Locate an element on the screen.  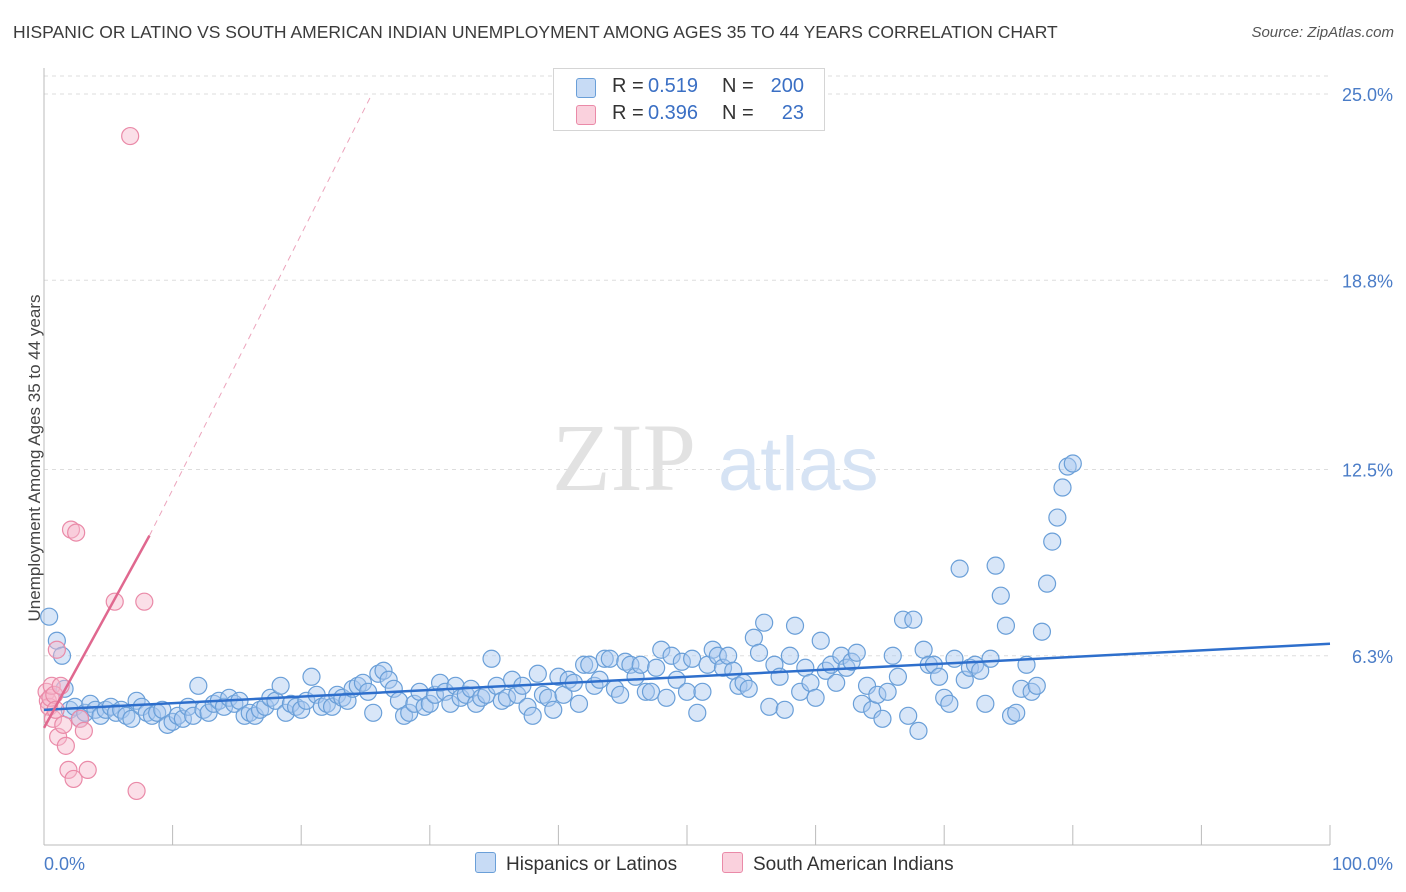
watermark-zip: ZIP is located at coordinates (624, 457).